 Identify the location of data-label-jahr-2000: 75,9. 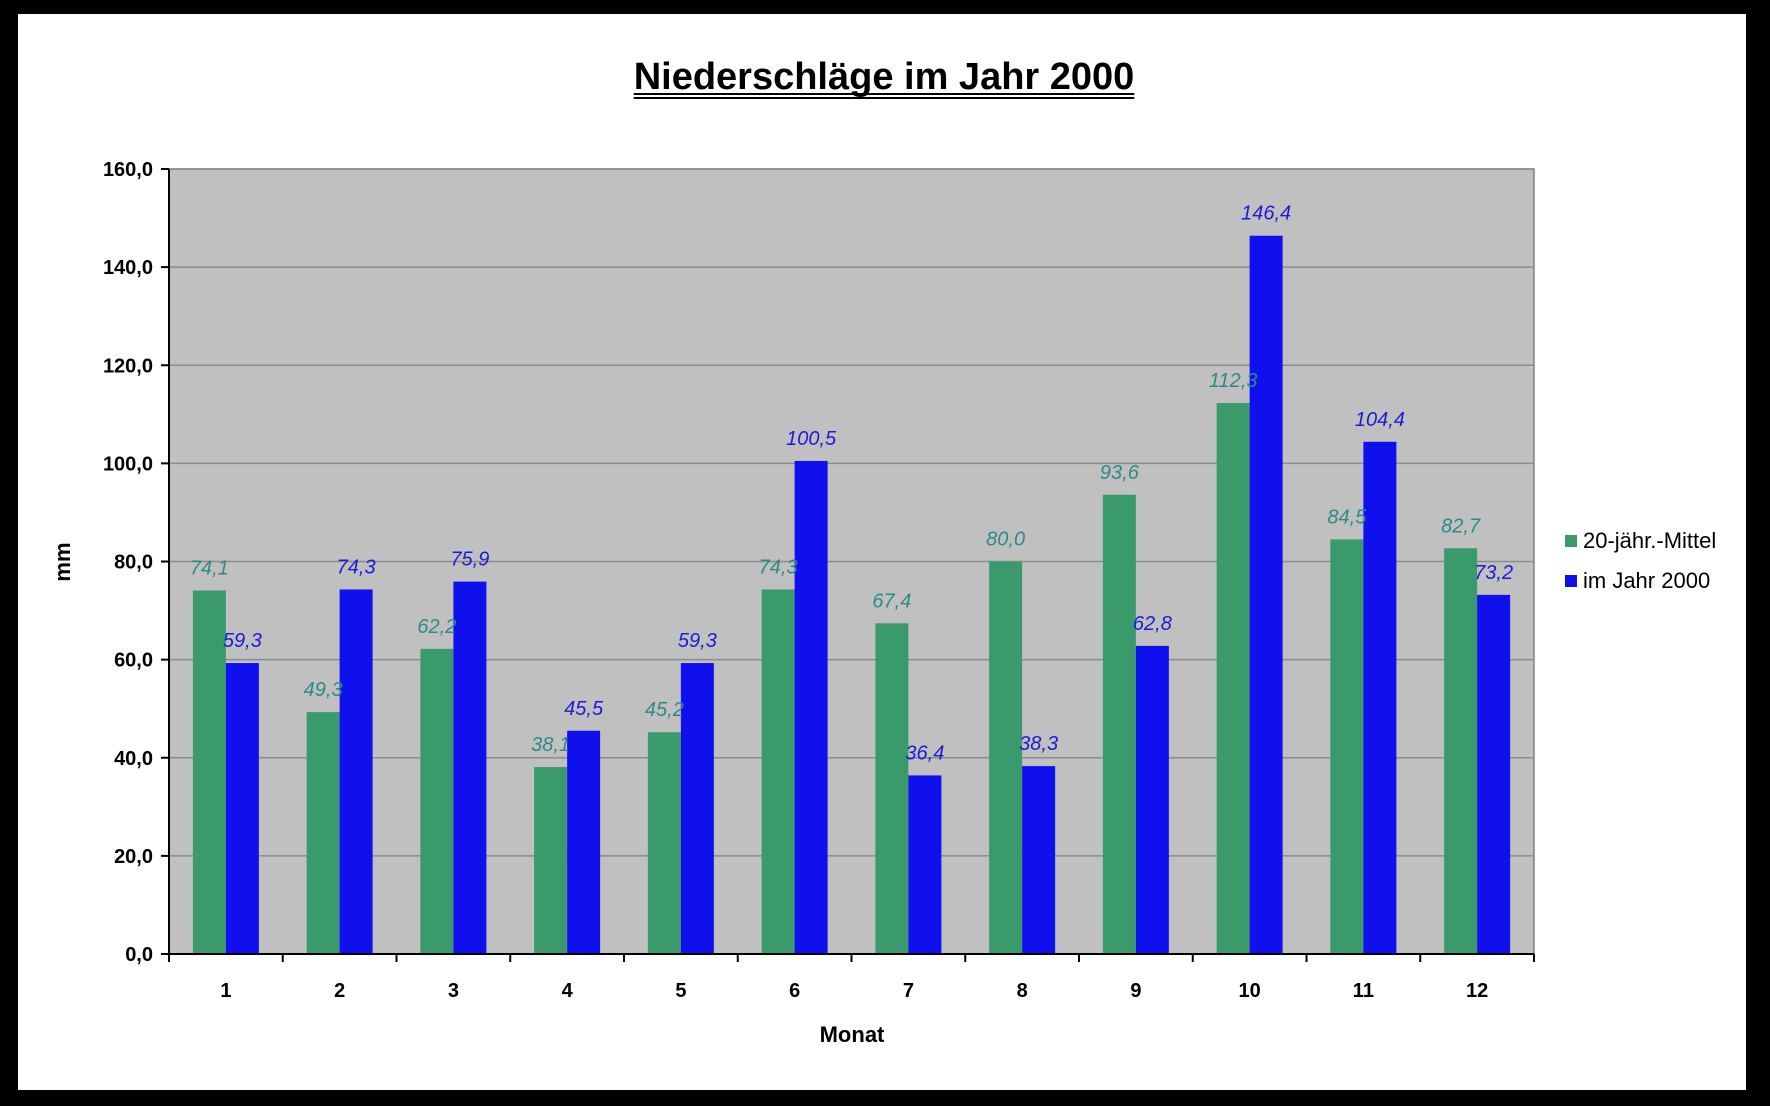
(469, 560).